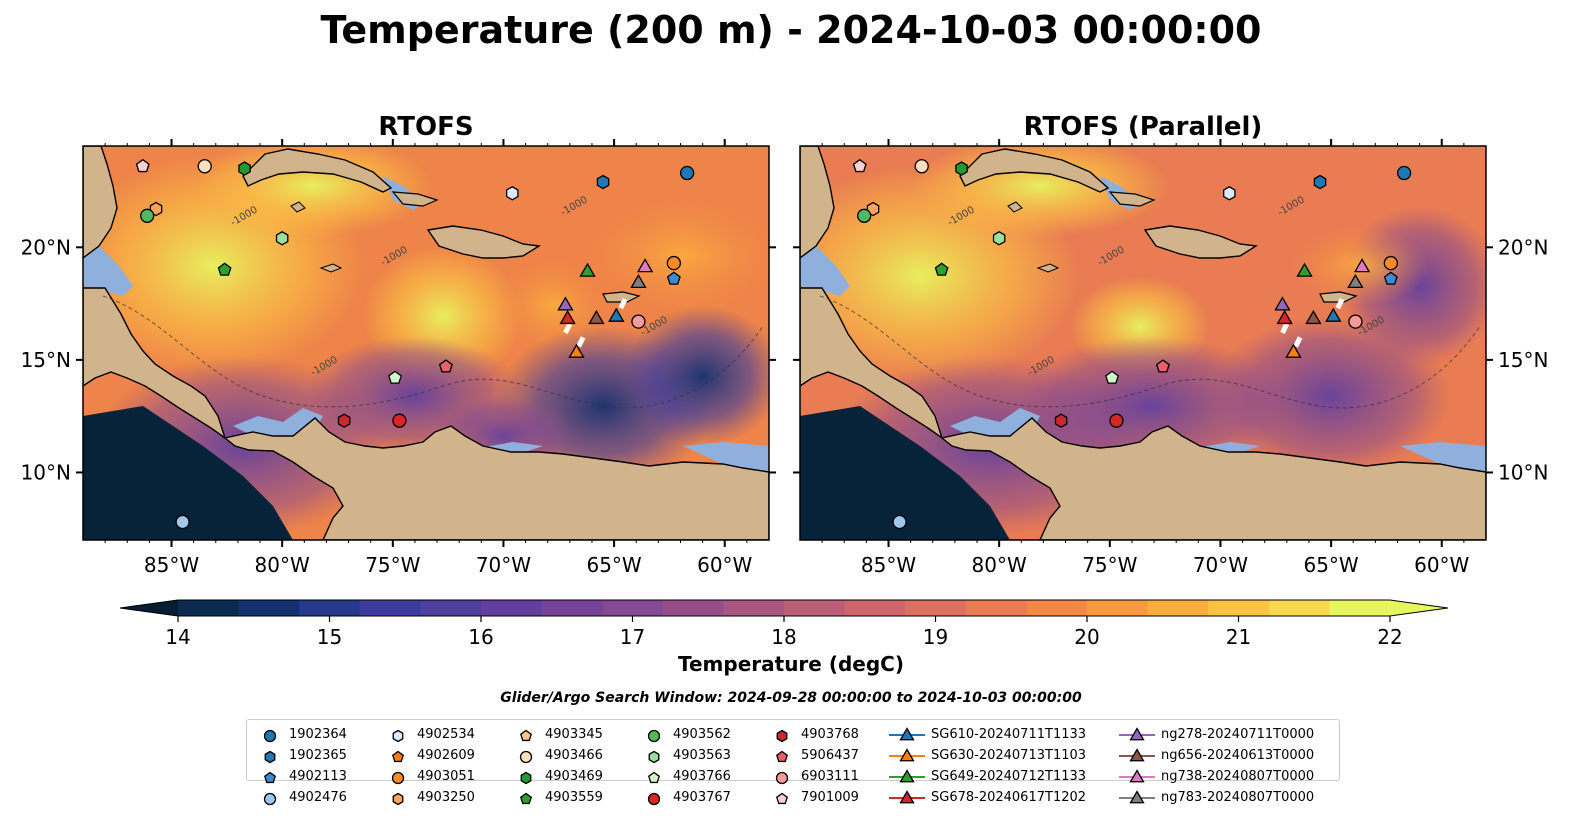 This screenshot has width=1582, height=827. I want to click on legend-label: 5906437, so click(830, 755).